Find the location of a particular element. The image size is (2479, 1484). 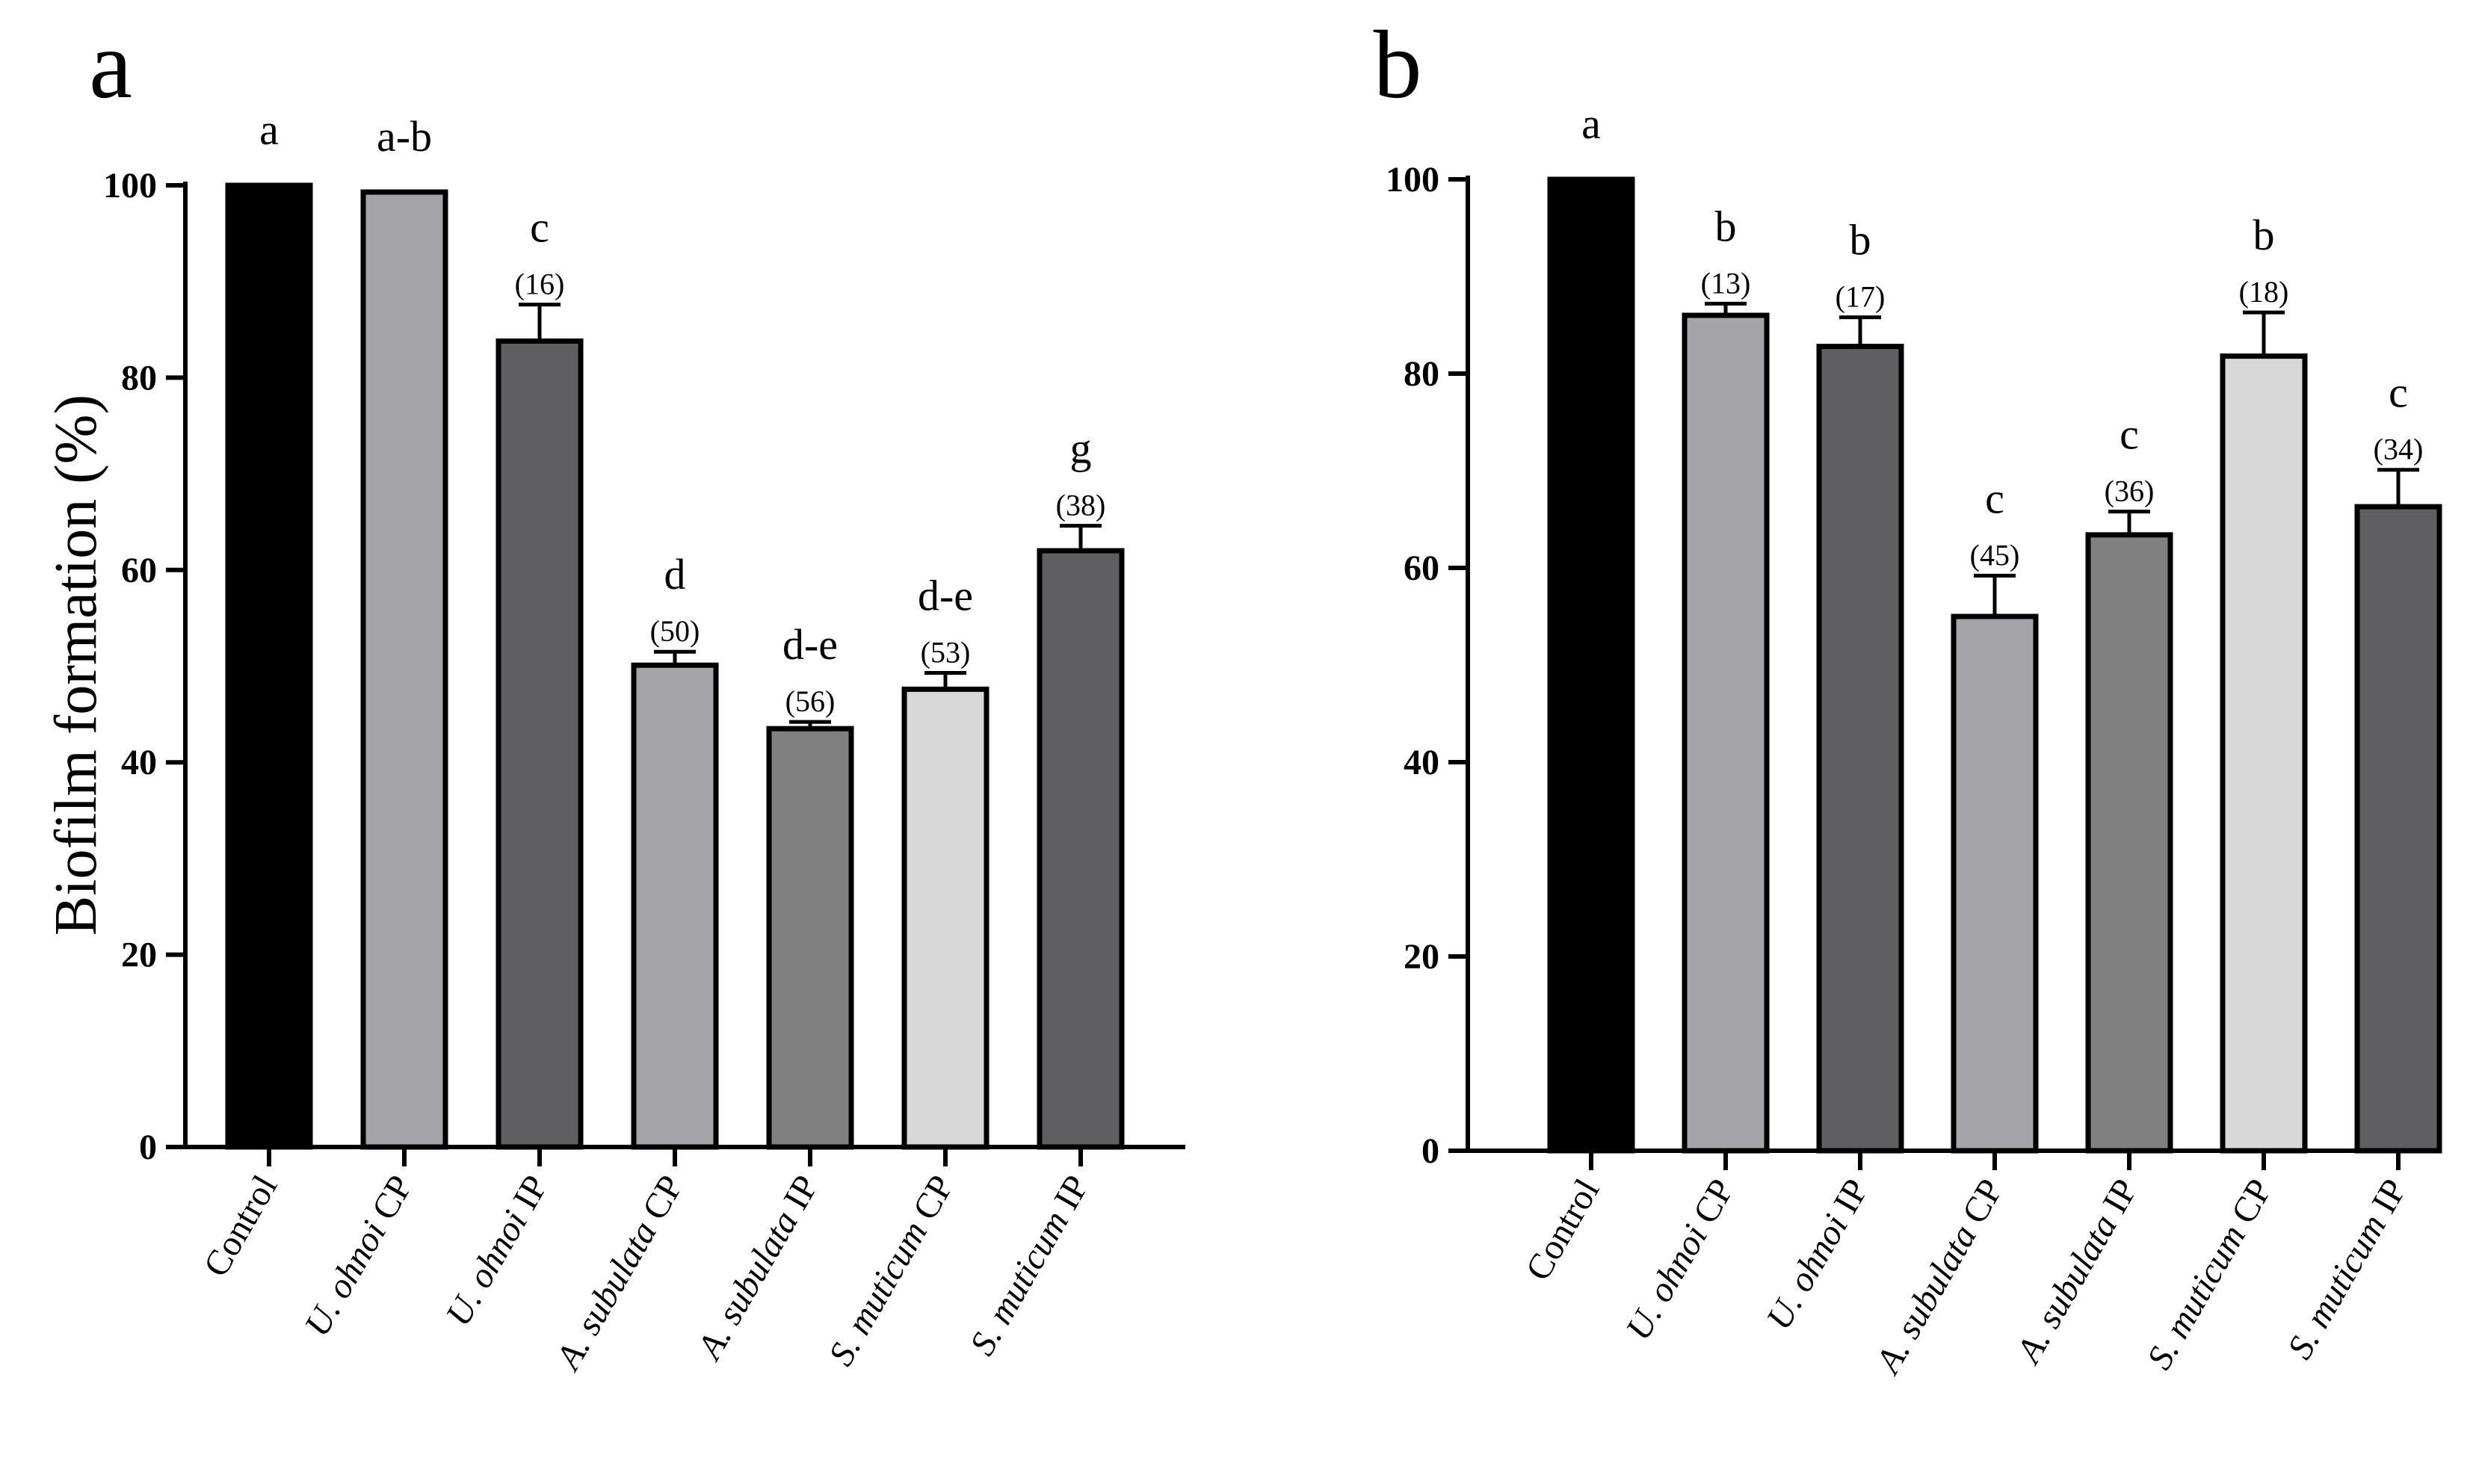

significance-letter: a-b is located at coordinates (404, 136).